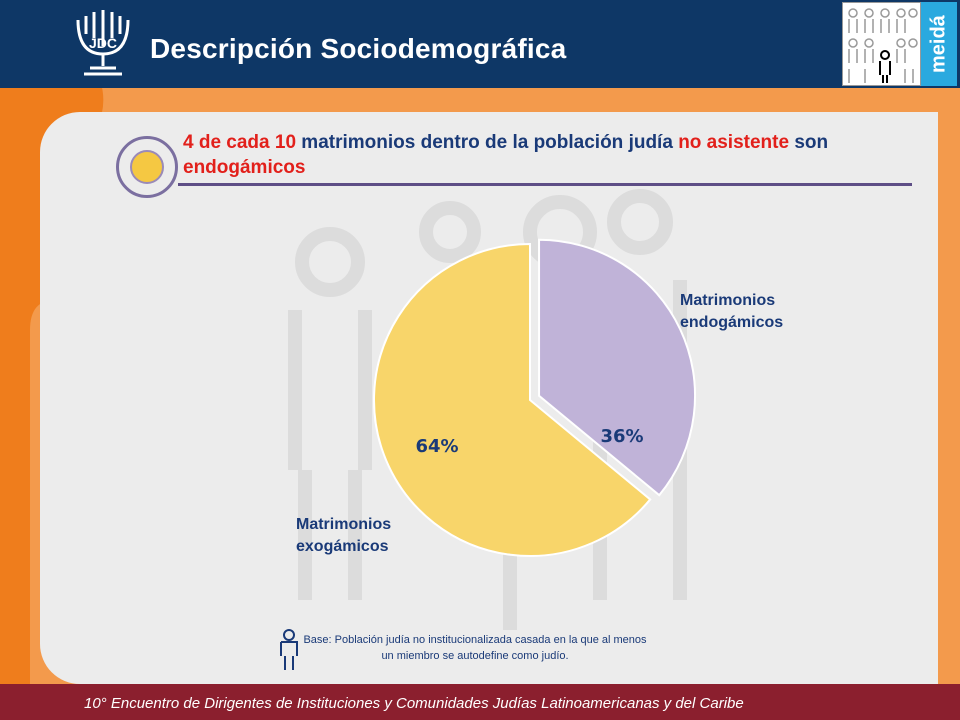 This screenshot has height=720, width=960. What do you see at coordinates (244, 167) in the screenshot?
I see `headline-part5: endogámicos` at bounding box center [244, 167].